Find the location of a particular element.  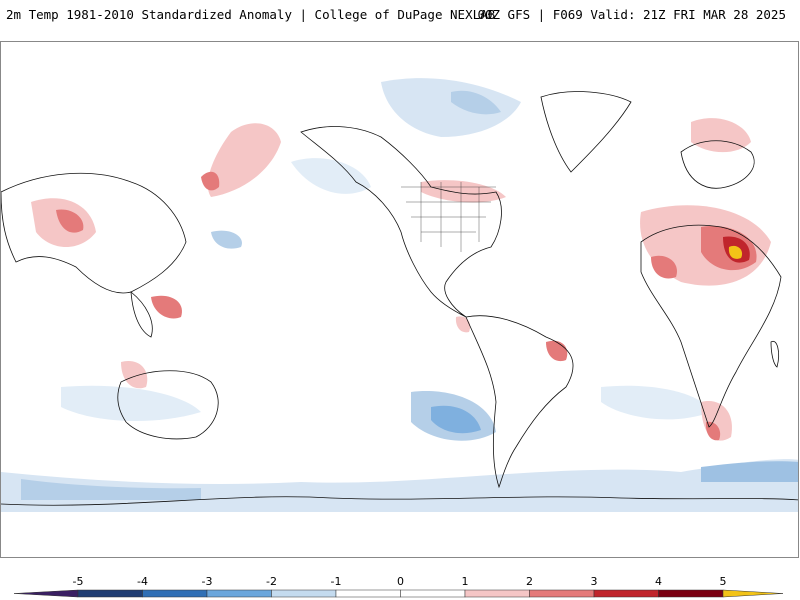

colorbar-tick-label: 2 is located at coordinates (529, 581).